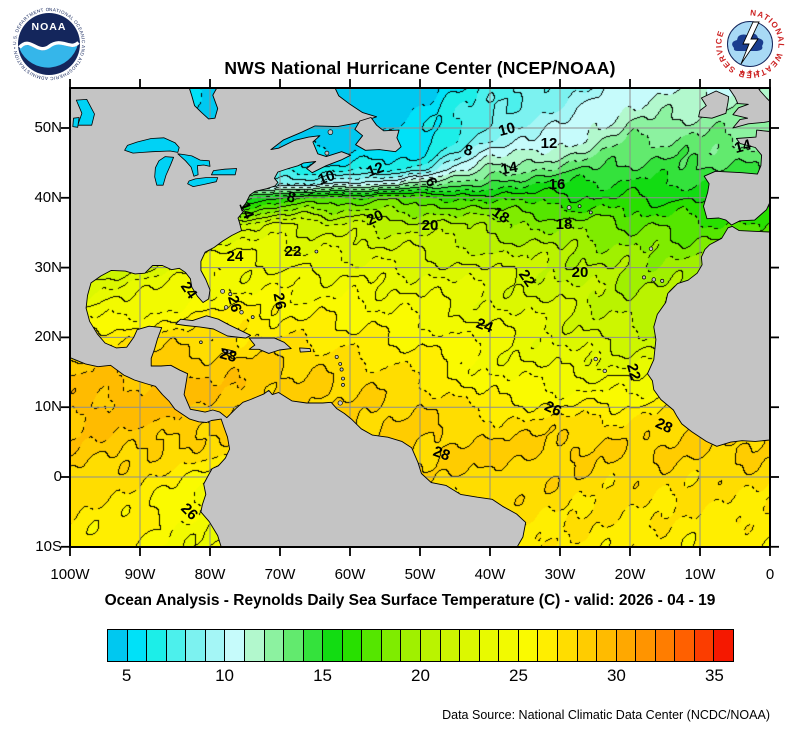  Describe the element at coordinates (213, 327) in the screenshot. I see `land-cuba` at that location.